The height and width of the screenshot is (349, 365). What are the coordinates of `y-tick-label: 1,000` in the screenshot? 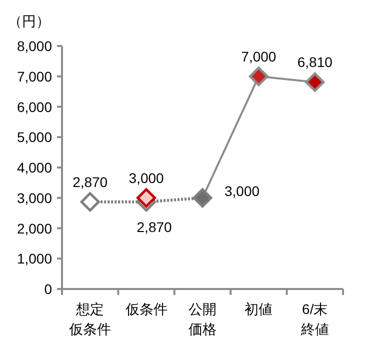 It's located at (34, 258).